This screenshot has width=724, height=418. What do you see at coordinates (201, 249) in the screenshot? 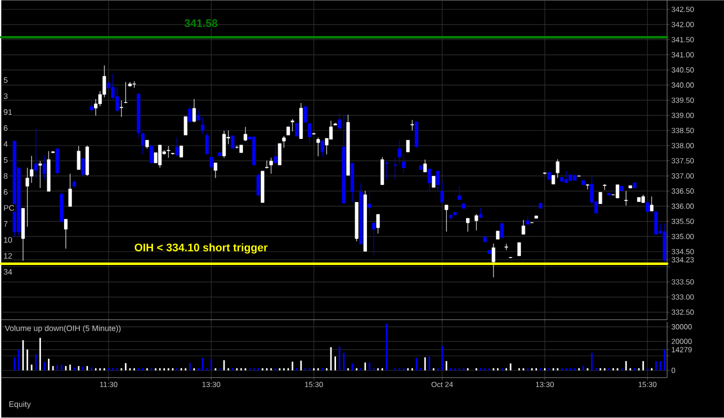
I see `ref-line-label: OIH < 334.10 short trigger` at bounding box center [201, 249].